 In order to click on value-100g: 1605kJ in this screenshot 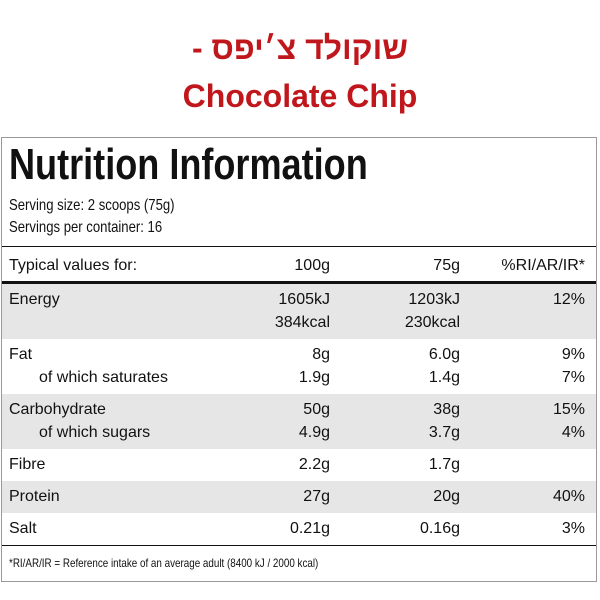, I will do `click(304, 299)`.